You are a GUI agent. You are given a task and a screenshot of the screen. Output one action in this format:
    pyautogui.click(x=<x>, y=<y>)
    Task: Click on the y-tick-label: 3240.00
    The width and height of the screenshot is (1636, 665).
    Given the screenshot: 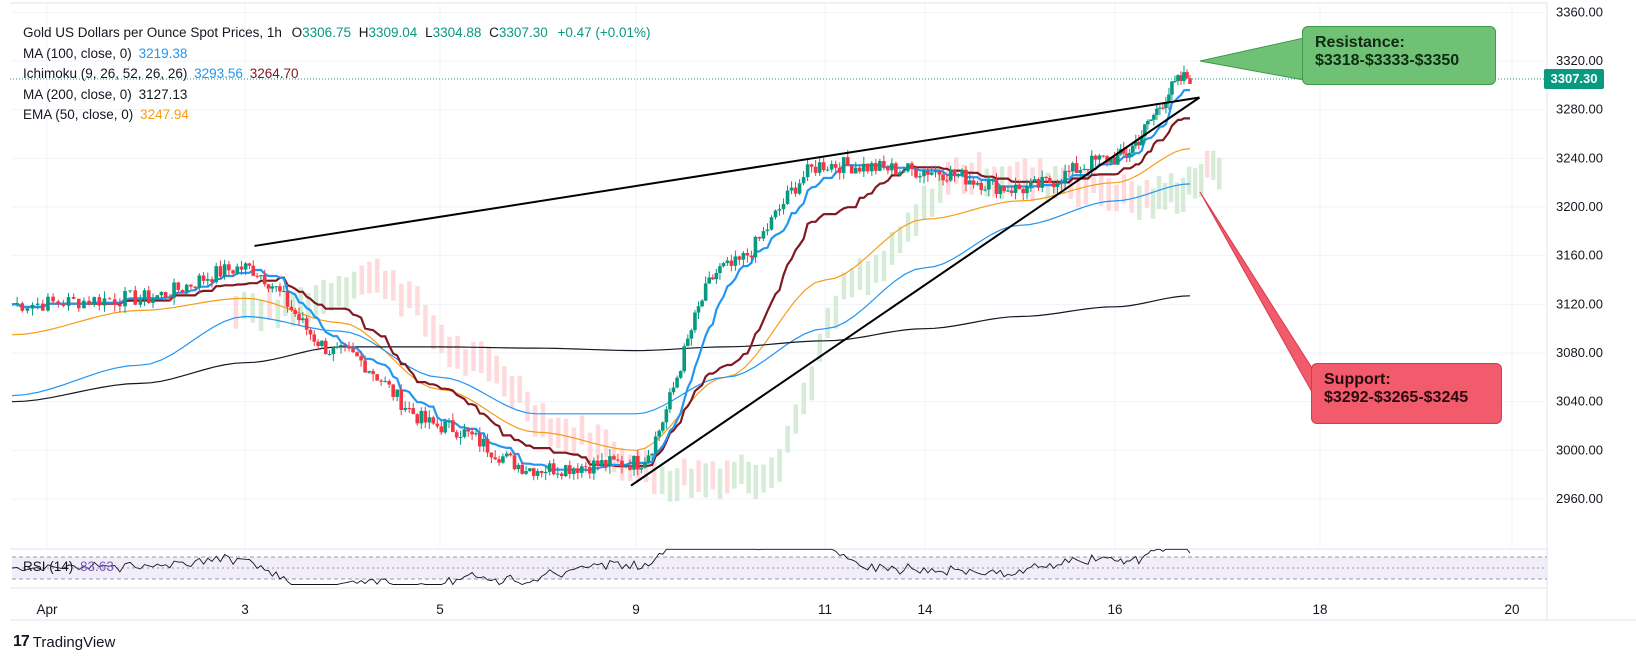 What is the action you would take?
    pyautogui.click(x=1579, y=157)
    